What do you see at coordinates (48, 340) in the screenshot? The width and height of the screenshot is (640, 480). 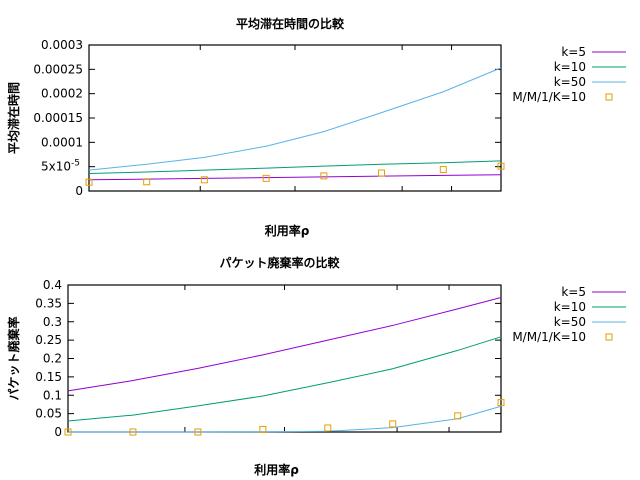 I see `y-tick-label: 0.25` at bounding box center [48, 340].